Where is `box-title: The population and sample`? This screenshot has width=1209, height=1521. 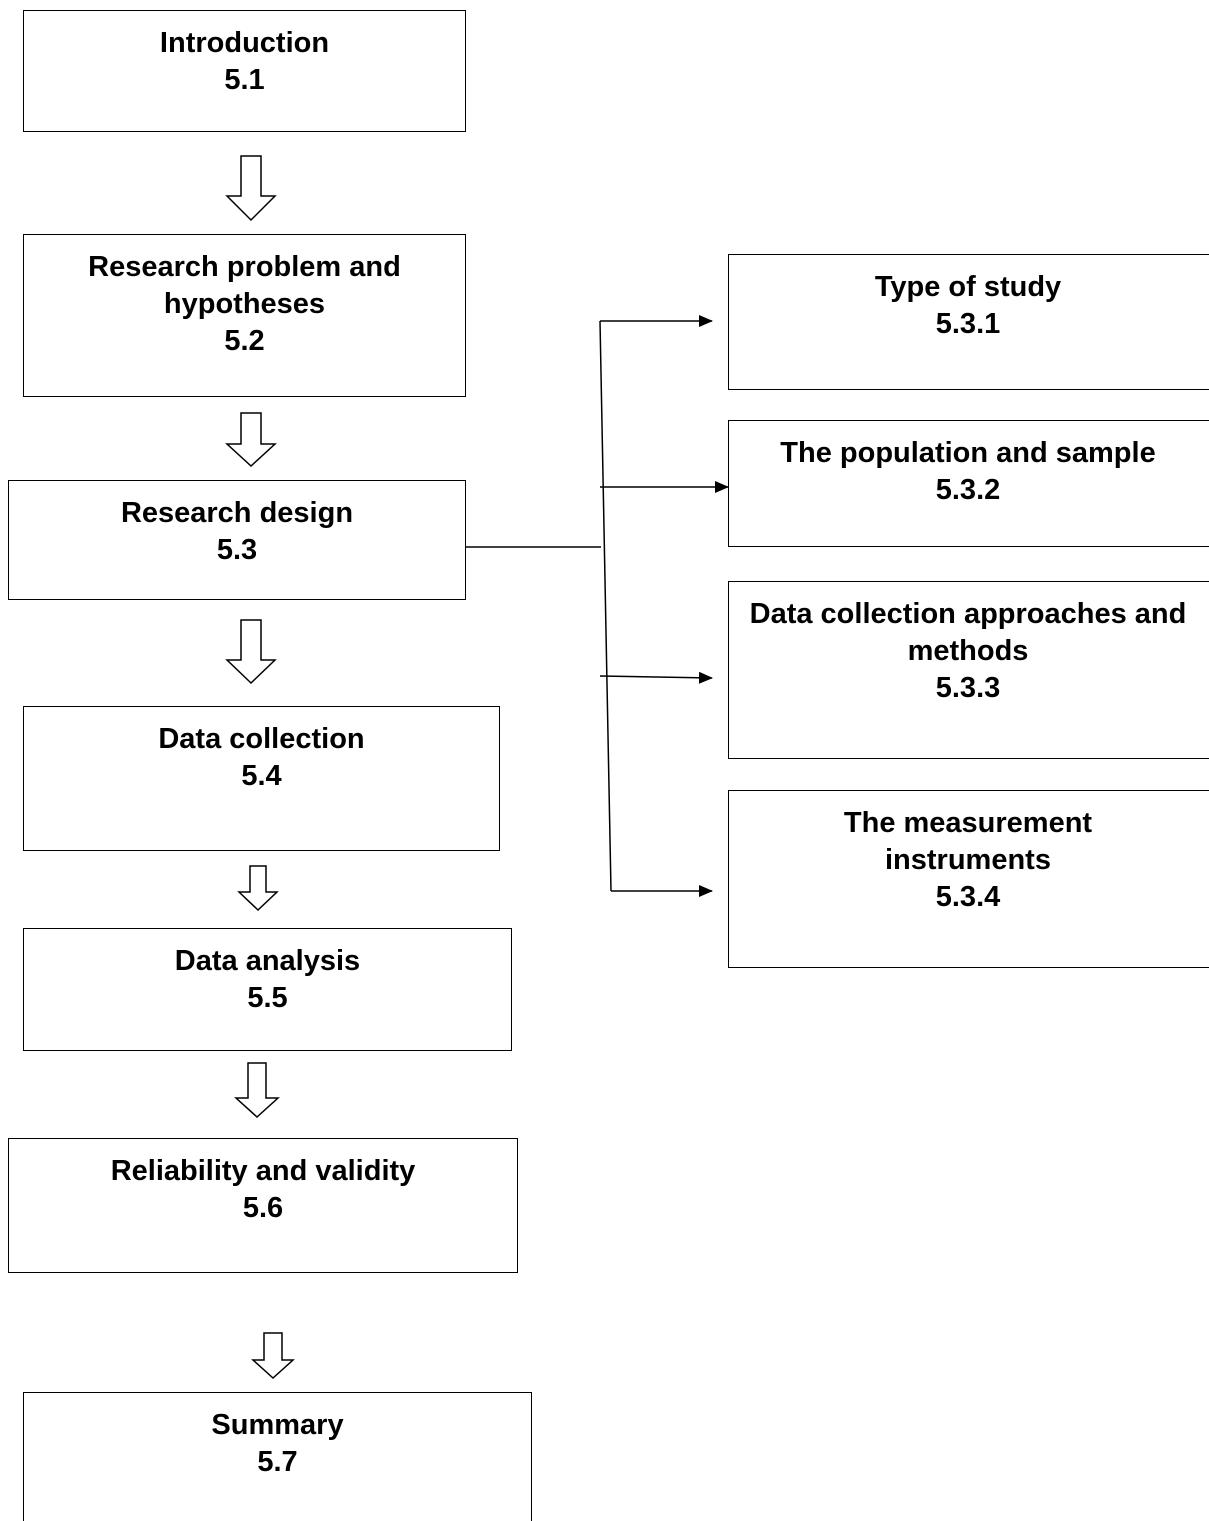
box-title: The population and sample is located at coordinates (968, 453).